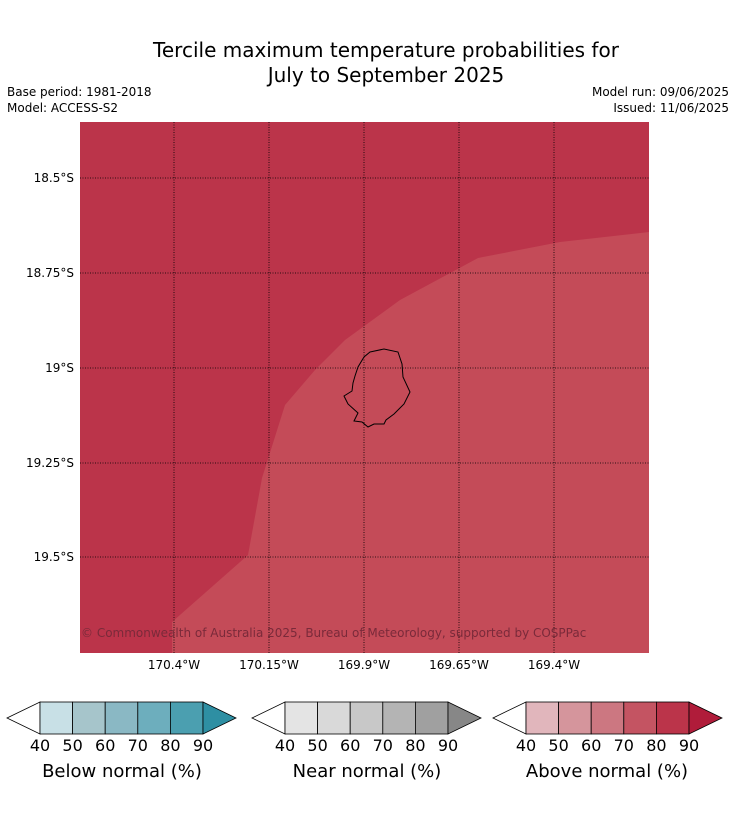  What do you see at coordinates (509, 718) in the screenshot?
I see `colorbar-above-min-arrow` at bounding box center [509, 718].